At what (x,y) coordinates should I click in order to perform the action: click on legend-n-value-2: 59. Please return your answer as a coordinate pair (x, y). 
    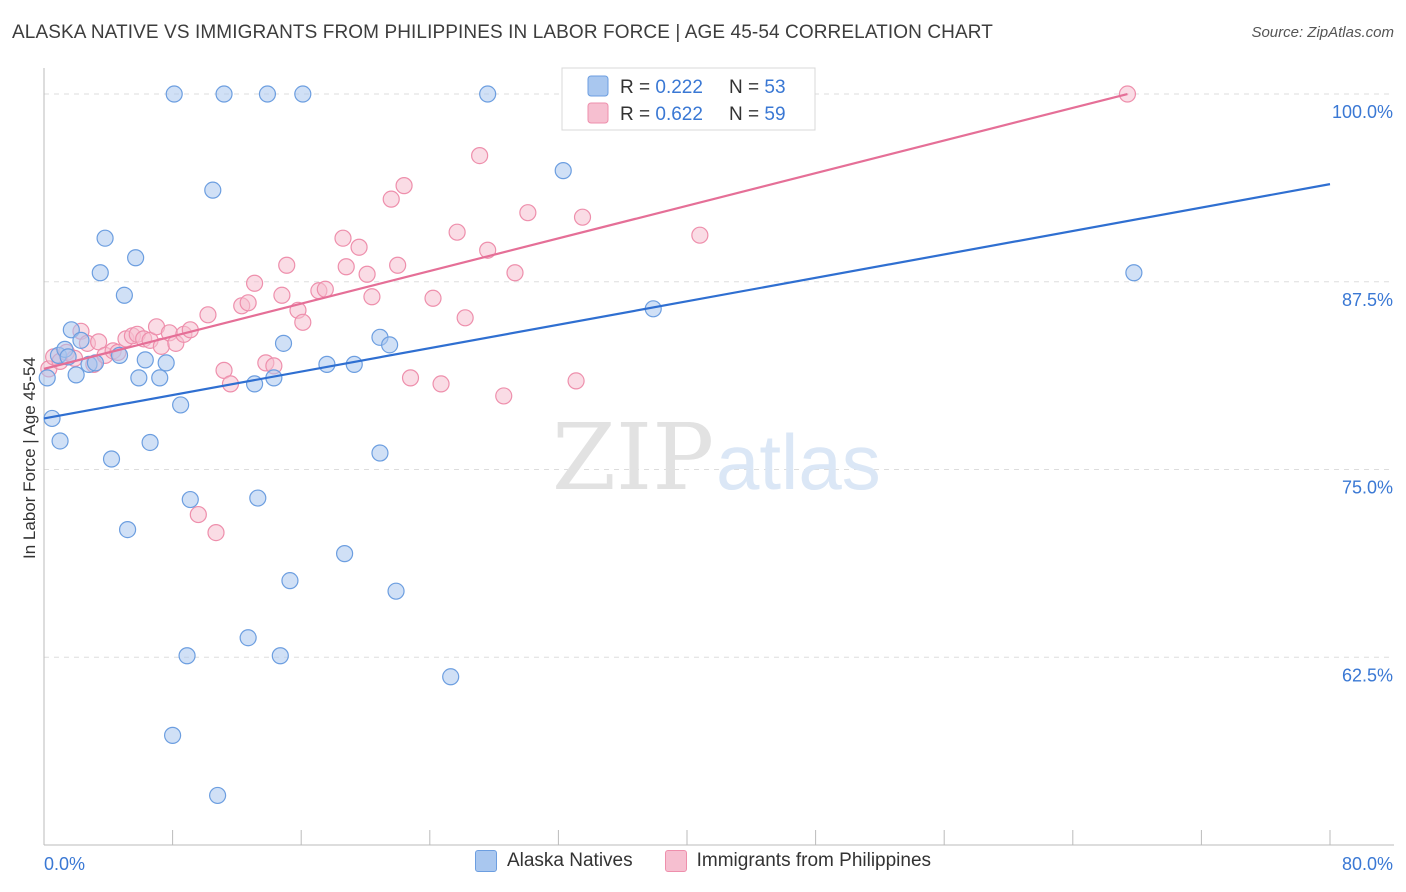
    Looking at the image, I should click on (774, 114).